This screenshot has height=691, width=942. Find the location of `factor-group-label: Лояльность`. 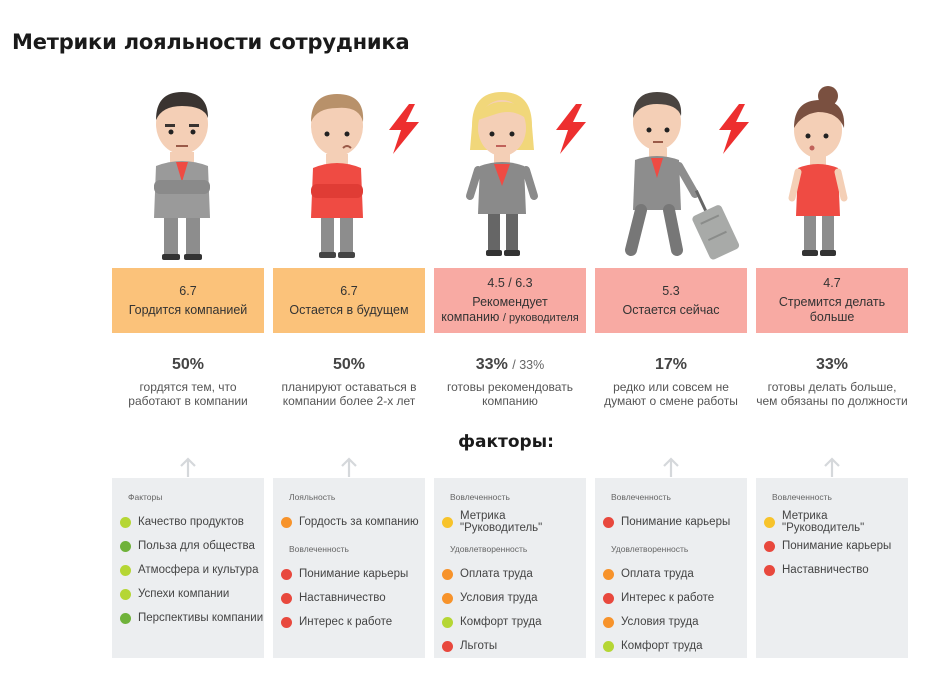

factor-group-label: Лояльность is located at coordinates (312, 497).